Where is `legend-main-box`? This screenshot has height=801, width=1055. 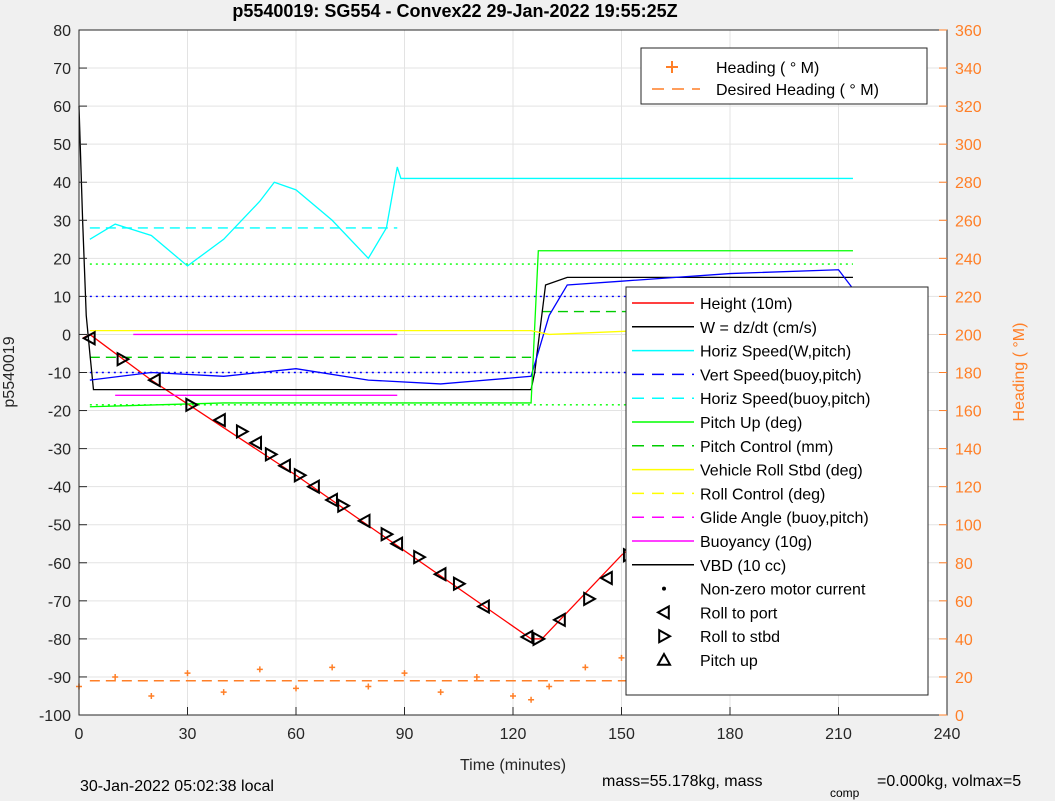
legend-main-box is located at coordinates (777, 491).